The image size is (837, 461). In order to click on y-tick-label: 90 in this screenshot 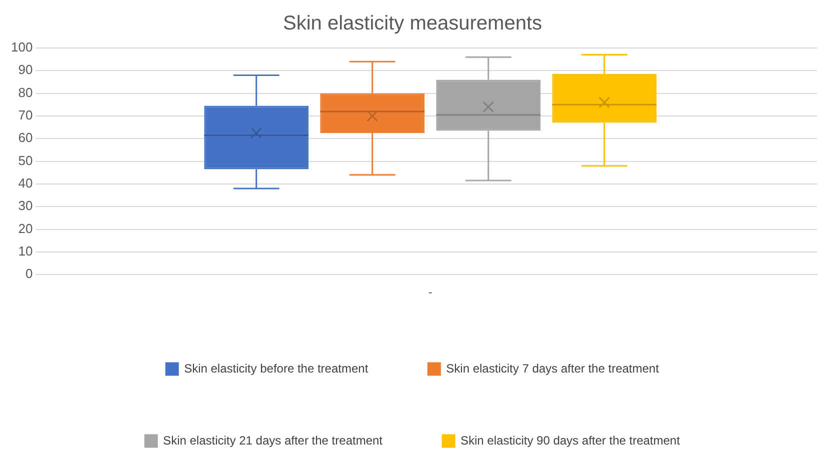, I will do `click(25, 70)`.